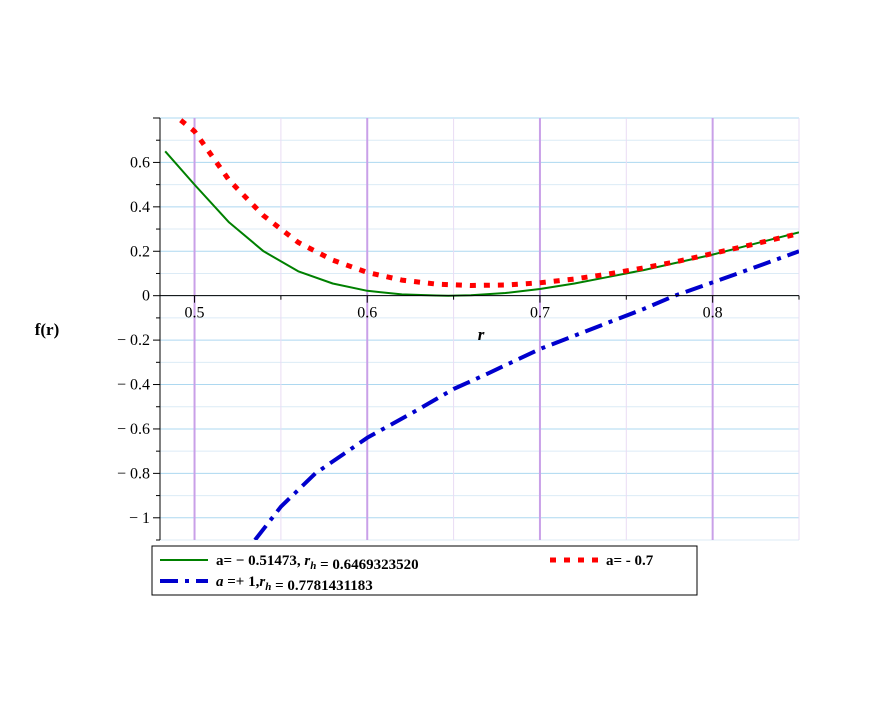 The height and width of the screenshot is (708, 872). I want to click on x-tick-label: 0.8, so click(713, 313).